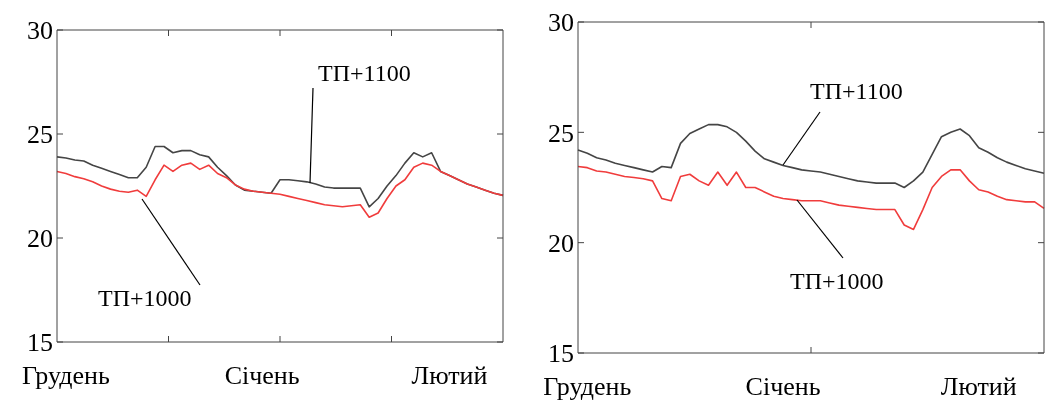 This screenshot has width=1047, height=412. What do you see at coordinates (856, 90) in the screenshot?
I see `text: ТП+1100` at bounding box center [856, 90].